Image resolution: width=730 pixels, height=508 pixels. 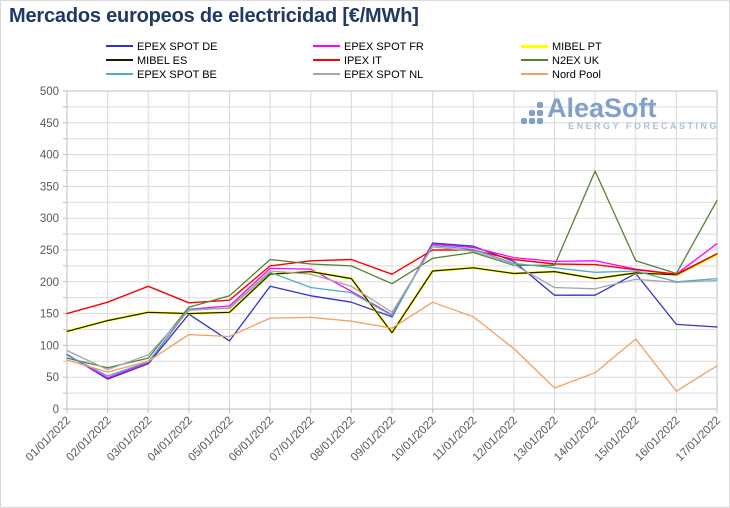 I want to click on legend-label: MIBEL ES, so click(x=162, y=61).